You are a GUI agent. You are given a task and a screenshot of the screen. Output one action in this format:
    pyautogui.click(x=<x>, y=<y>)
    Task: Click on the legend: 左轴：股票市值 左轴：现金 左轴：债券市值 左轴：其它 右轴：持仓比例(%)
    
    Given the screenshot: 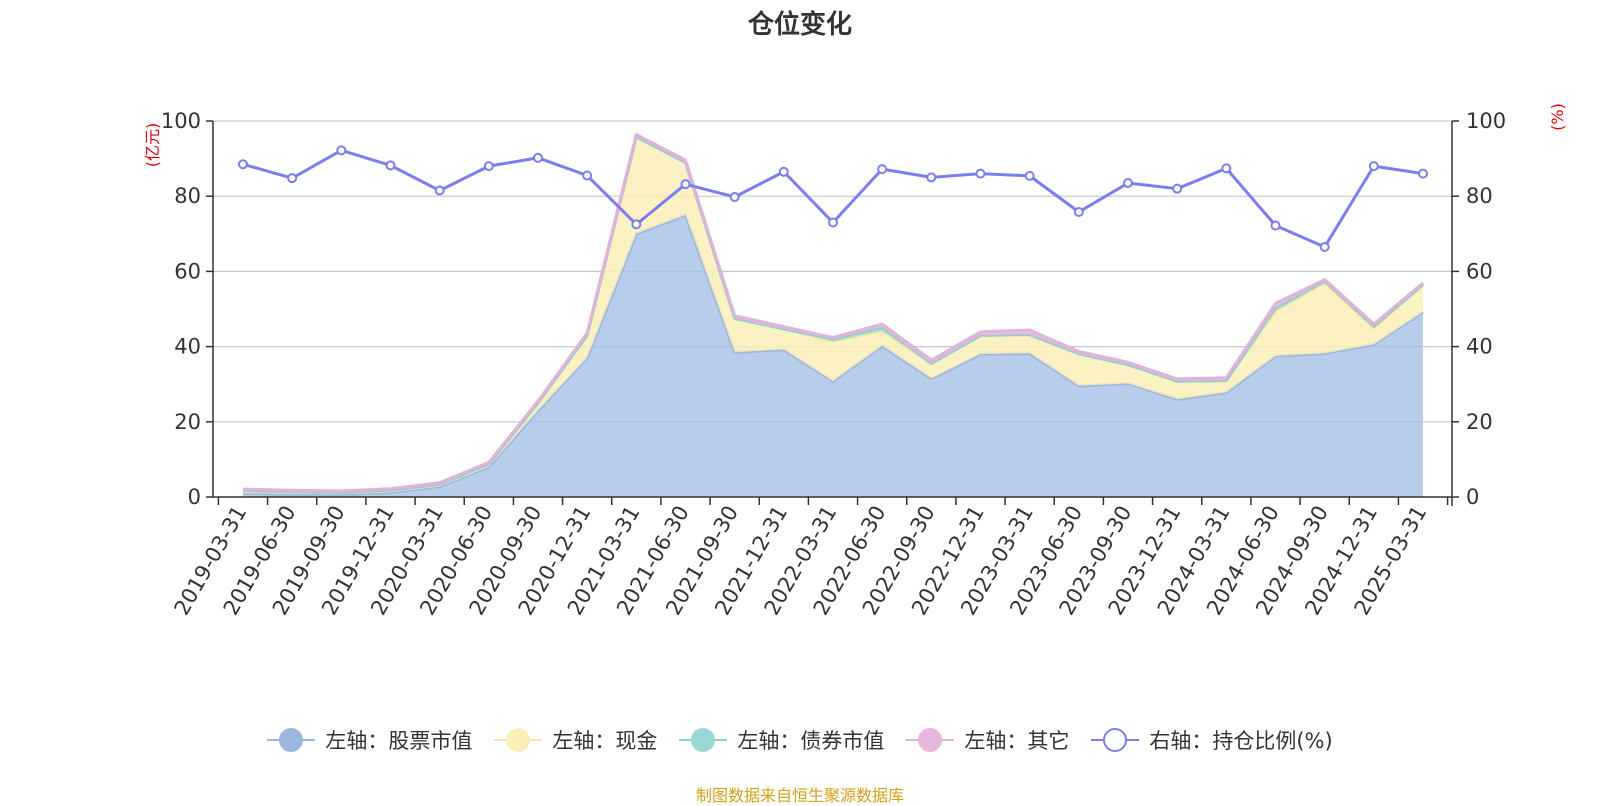 What is the action you would take?
    pyautogui.click(x=800, y=740)
    